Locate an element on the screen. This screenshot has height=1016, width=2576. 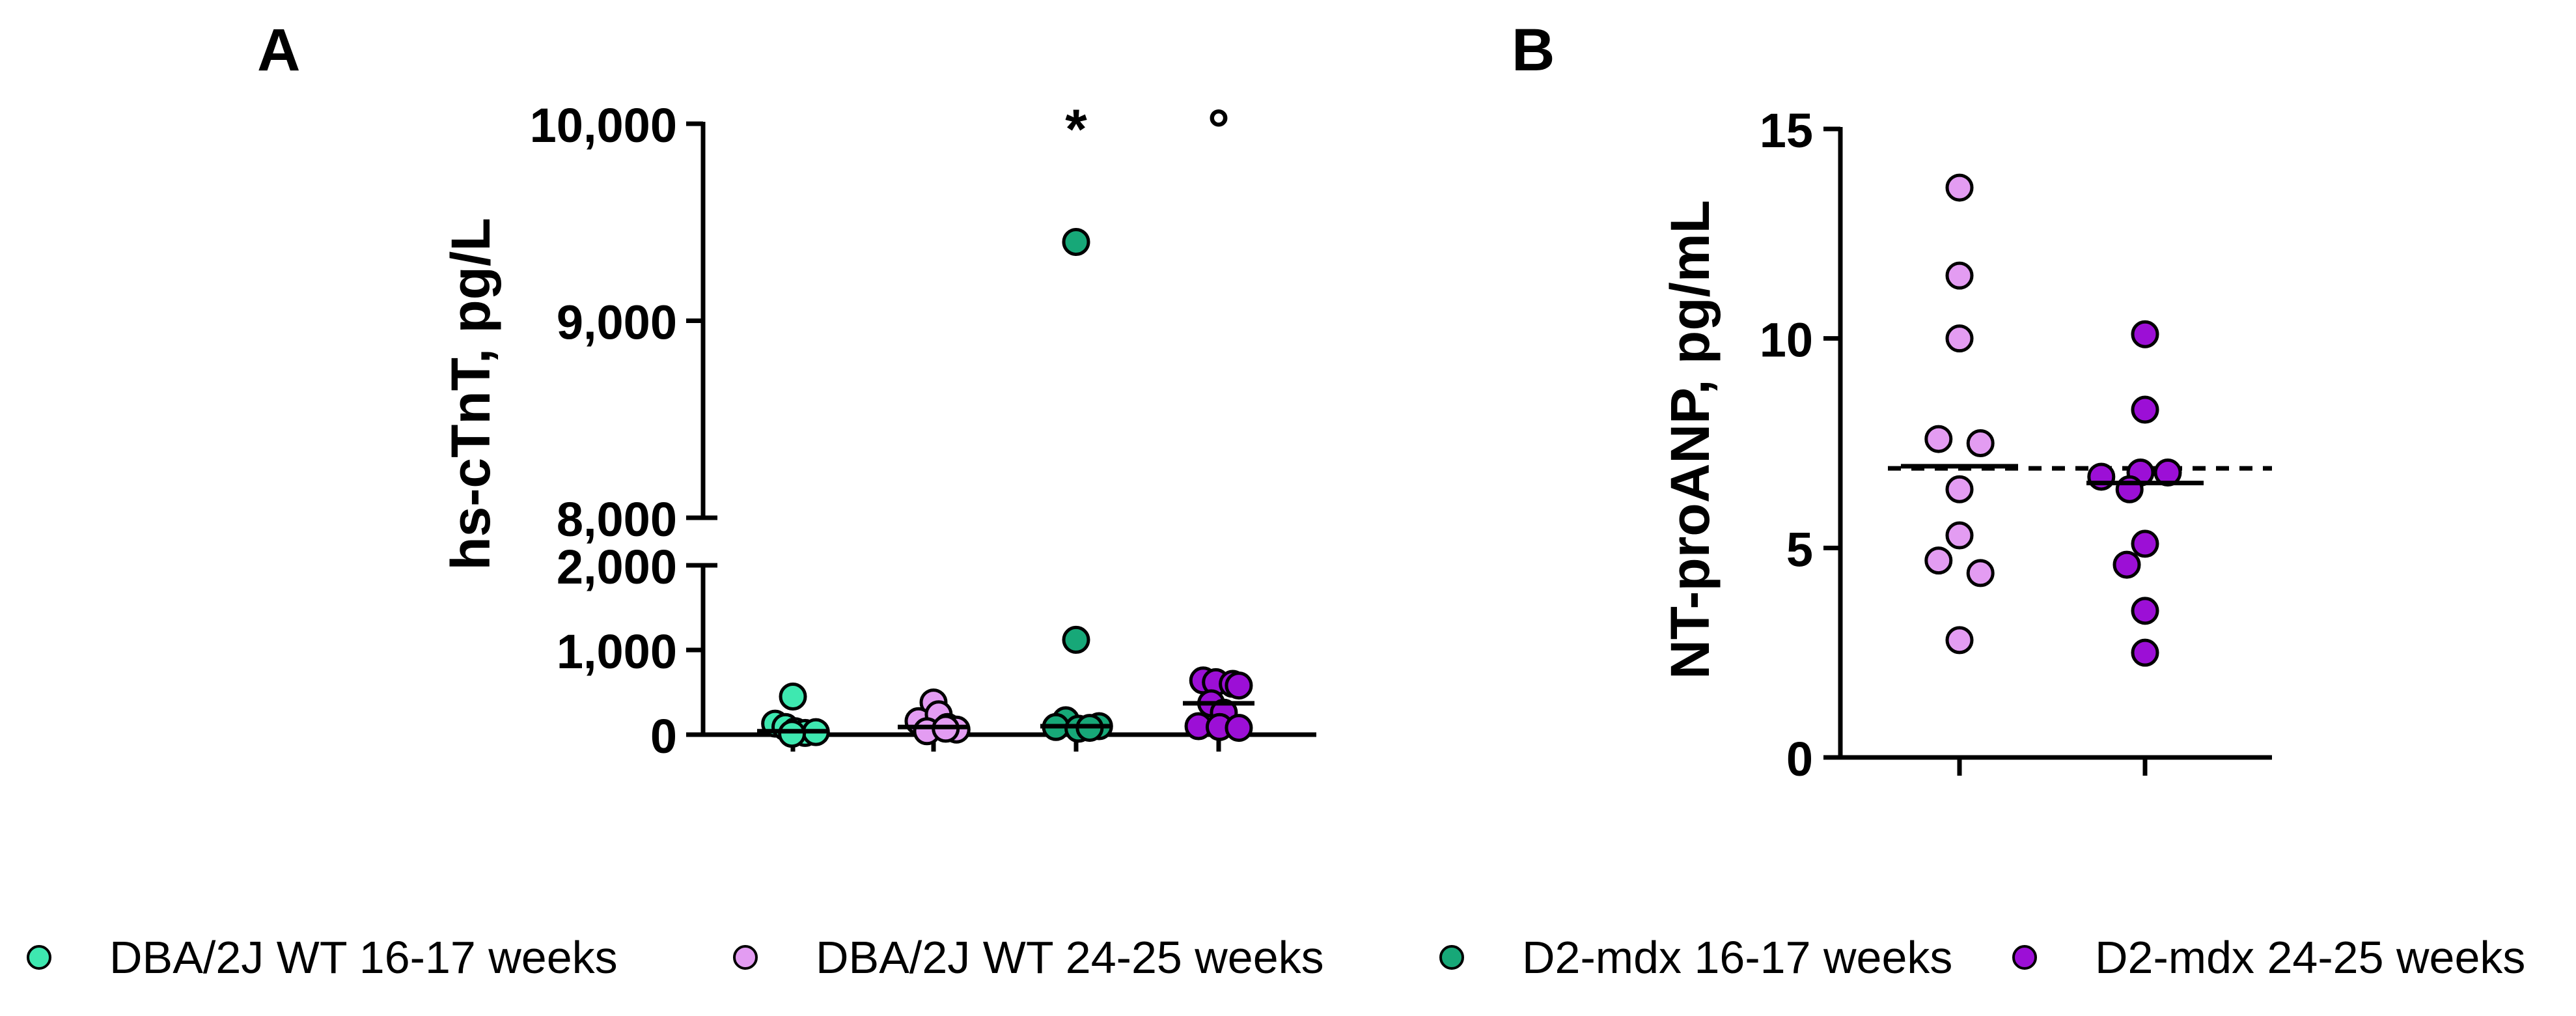
legend-label: DBA/2J WT 16-17 weeks is located at coordinates (363, 957).